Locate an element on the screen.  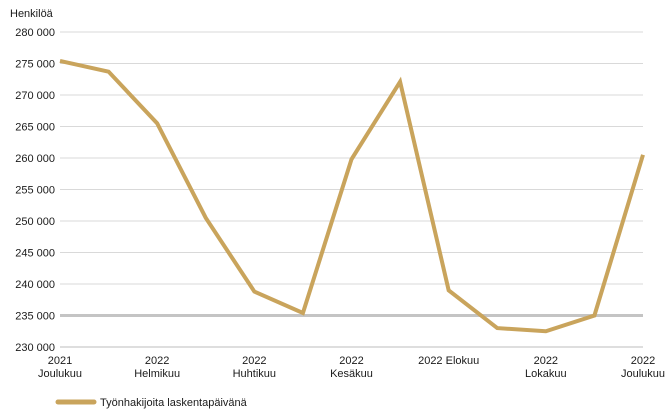
x-tick-label: 2022 Elokuu is located at coordinates (448, 361).